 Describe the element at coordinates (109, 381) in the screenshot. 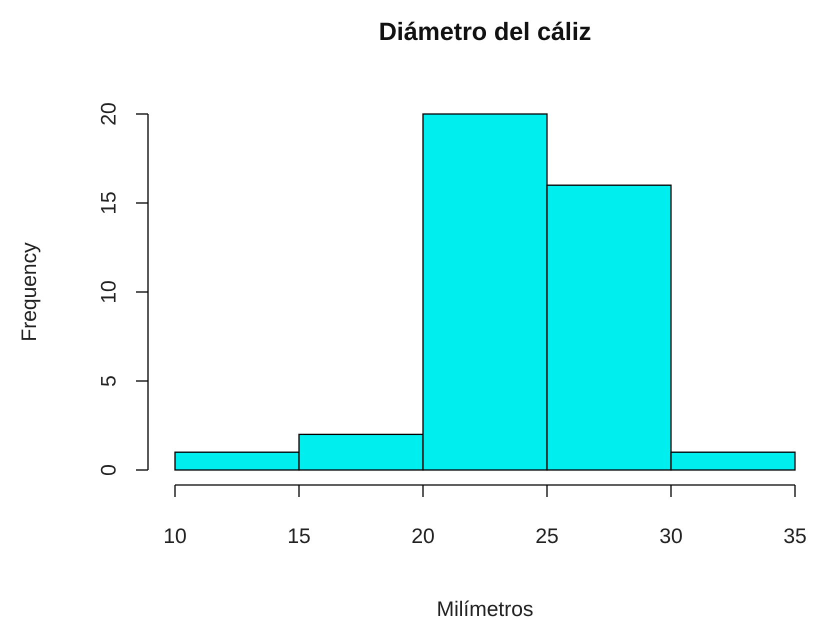

I see `y-tick-label: 5` at that location.